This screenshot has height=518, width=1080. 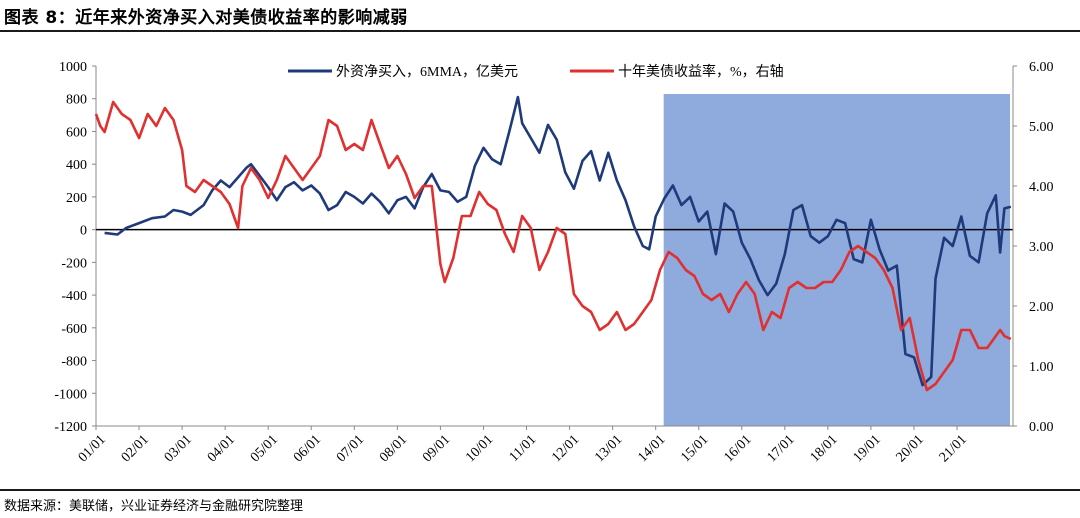 I want to click on right-tick-label: 6.00, so click(x=1041, y=67).